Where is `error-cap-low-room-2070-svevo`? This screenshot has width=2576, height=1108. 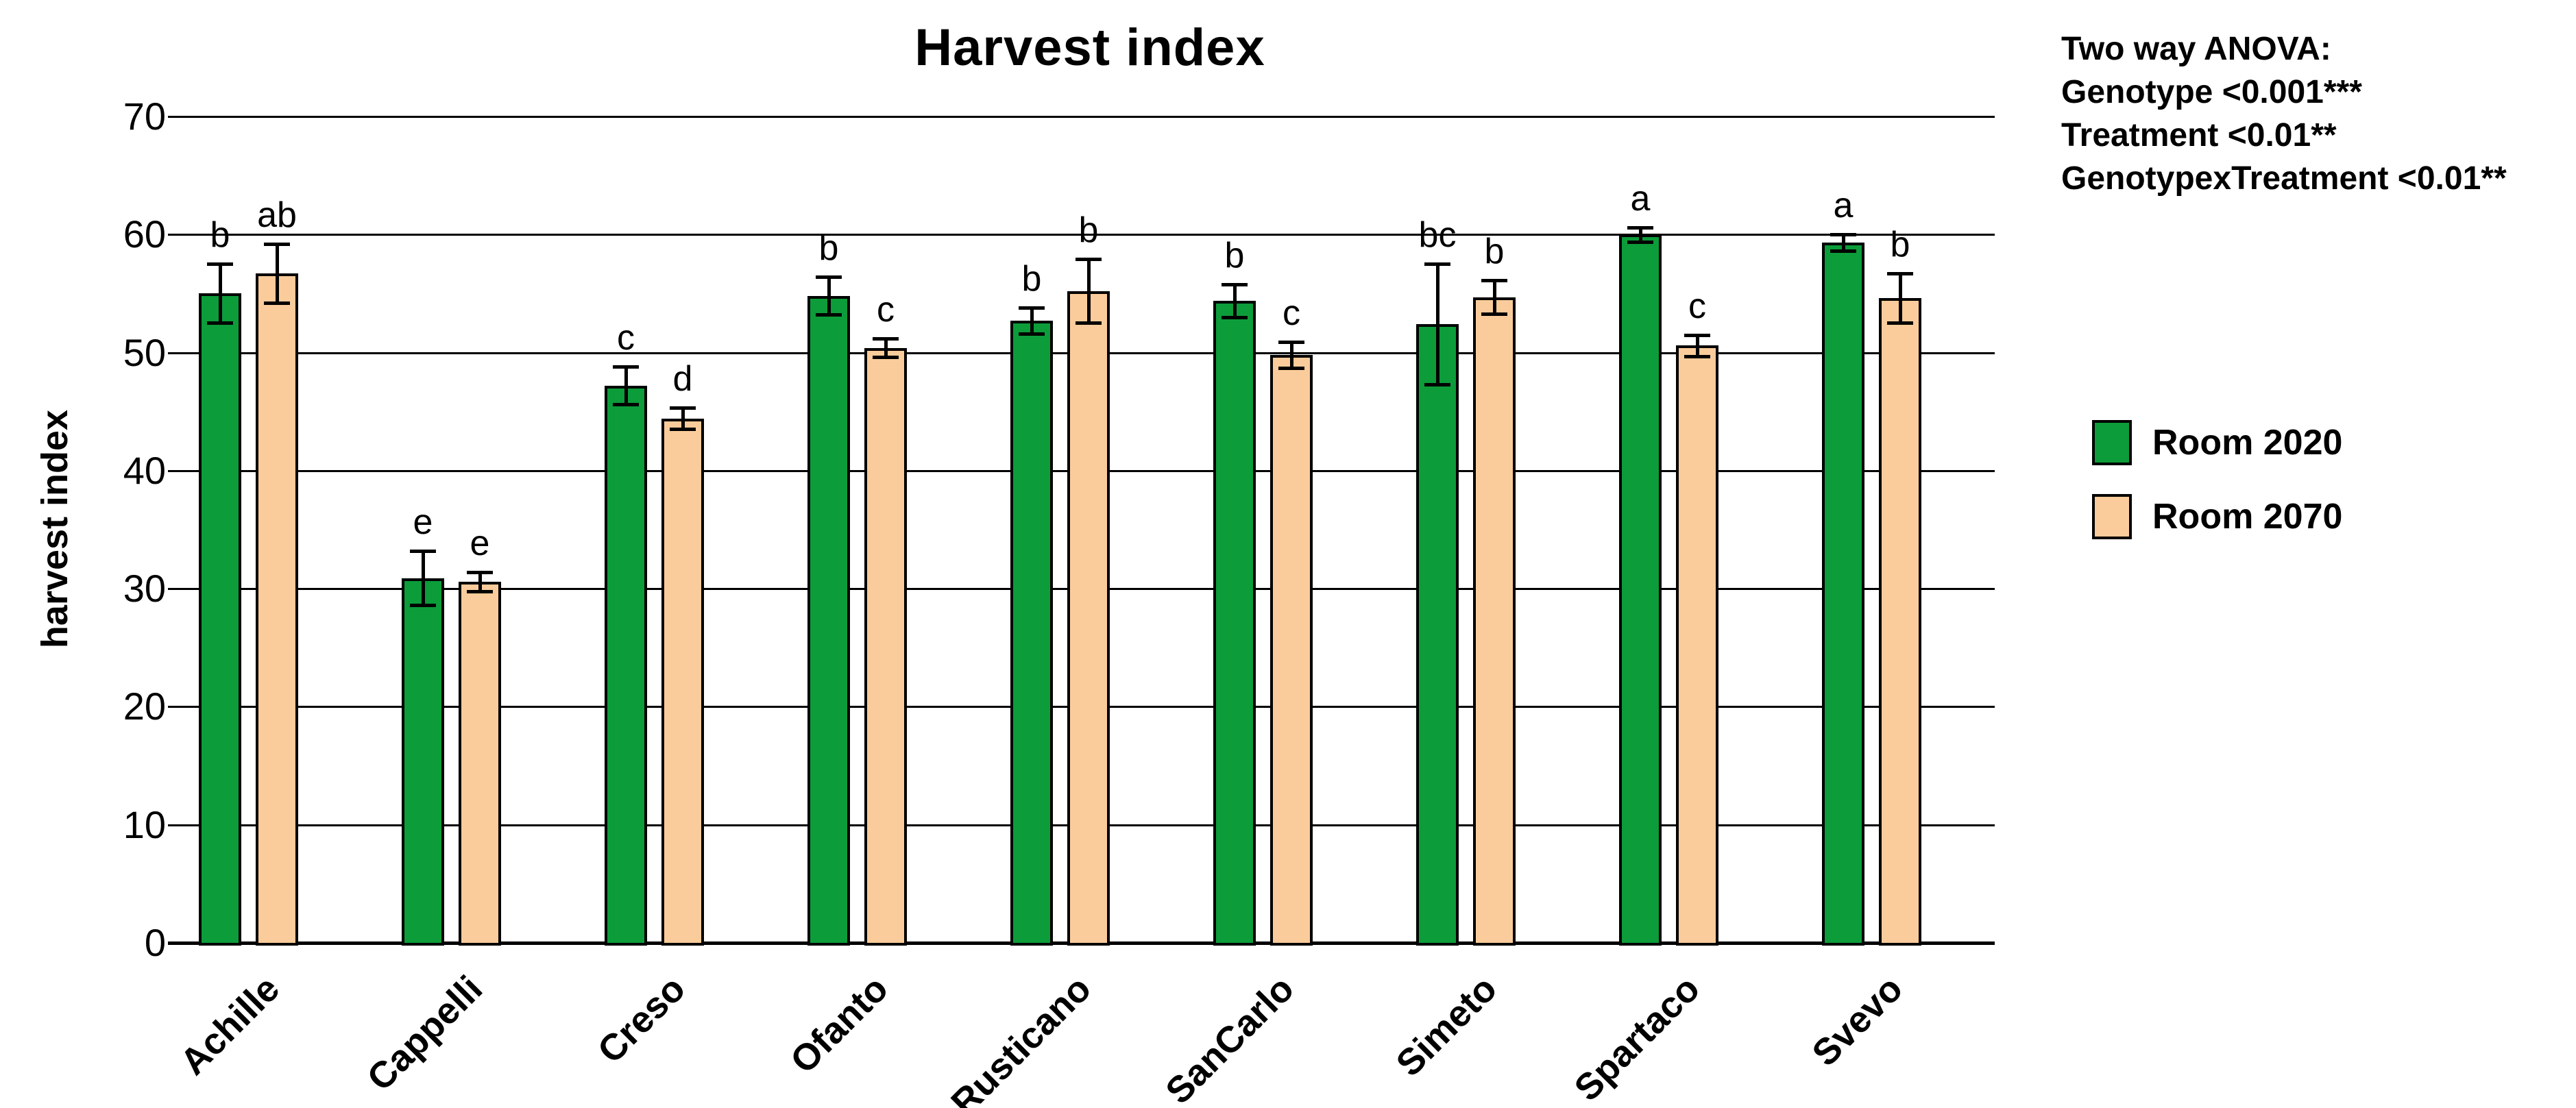 error-cap-low-room-2070-svevo is located at coordinates (1900, 323).